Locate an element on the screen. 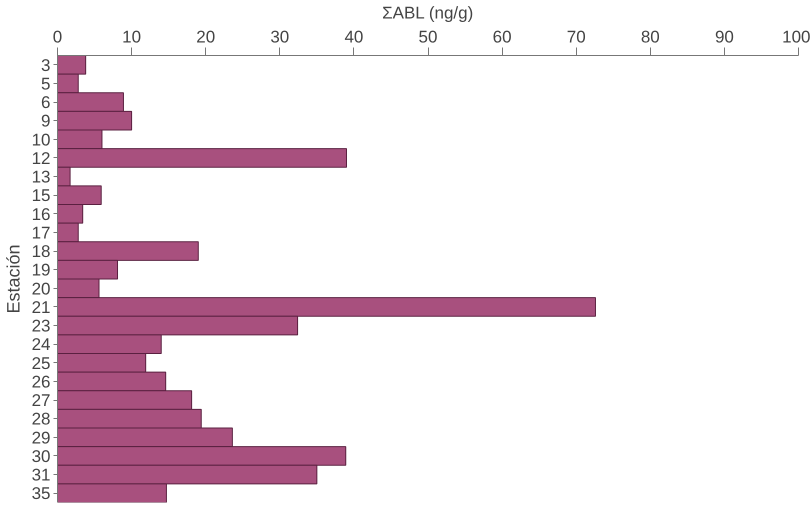  x-tick-label: 100 is located at coordinates (796, 37).